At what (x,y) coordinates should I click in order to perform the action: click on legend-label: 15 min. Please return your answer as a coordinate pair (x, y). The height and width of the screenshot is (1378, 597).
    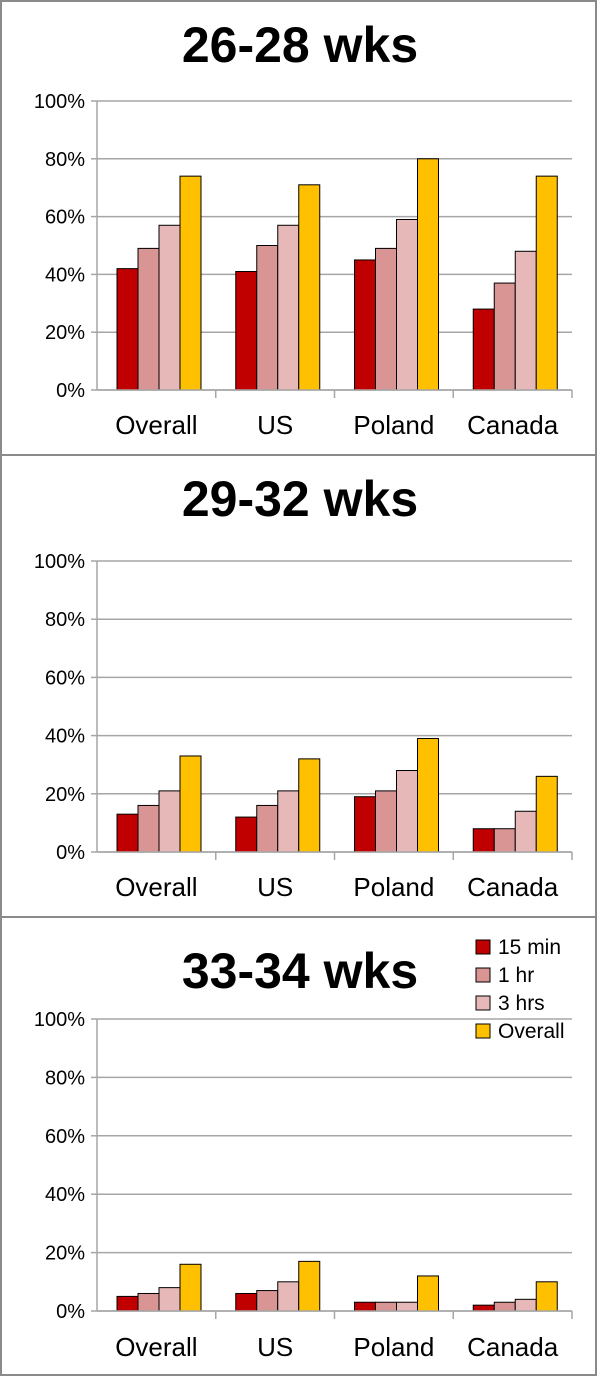
    Looking at the image, I should click on (529, 947).